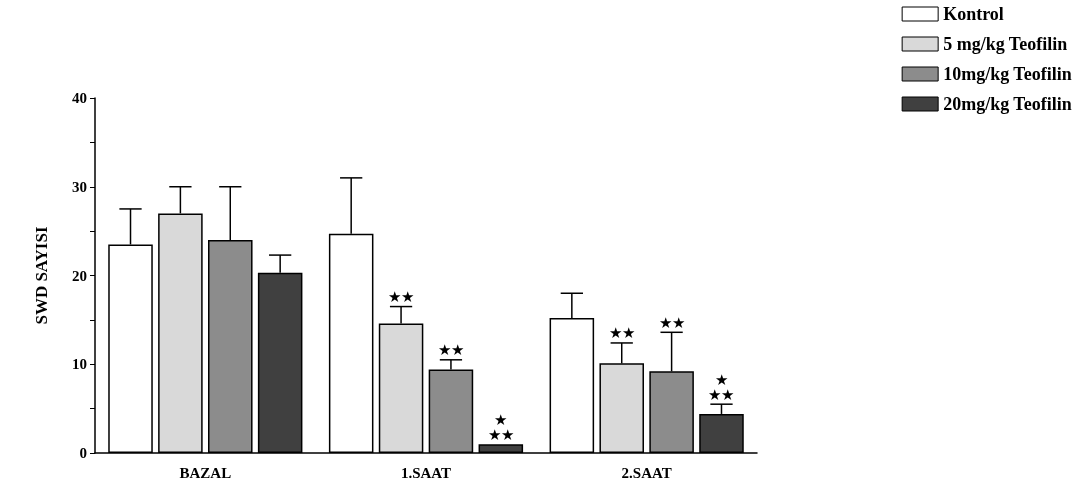 This screenshot has width=1077, height=497. Describe the element at coordinates (426, 472) in the screenshot. I see `x-tick-label: 1.SAAT` at that location.